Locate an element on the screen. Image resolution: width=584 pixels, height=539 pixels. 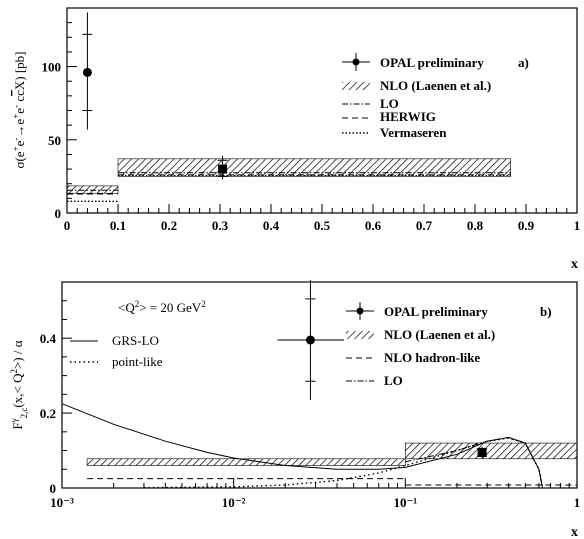
panel-b-xtick-label-3: 1 is located at coordinates (577, 502).